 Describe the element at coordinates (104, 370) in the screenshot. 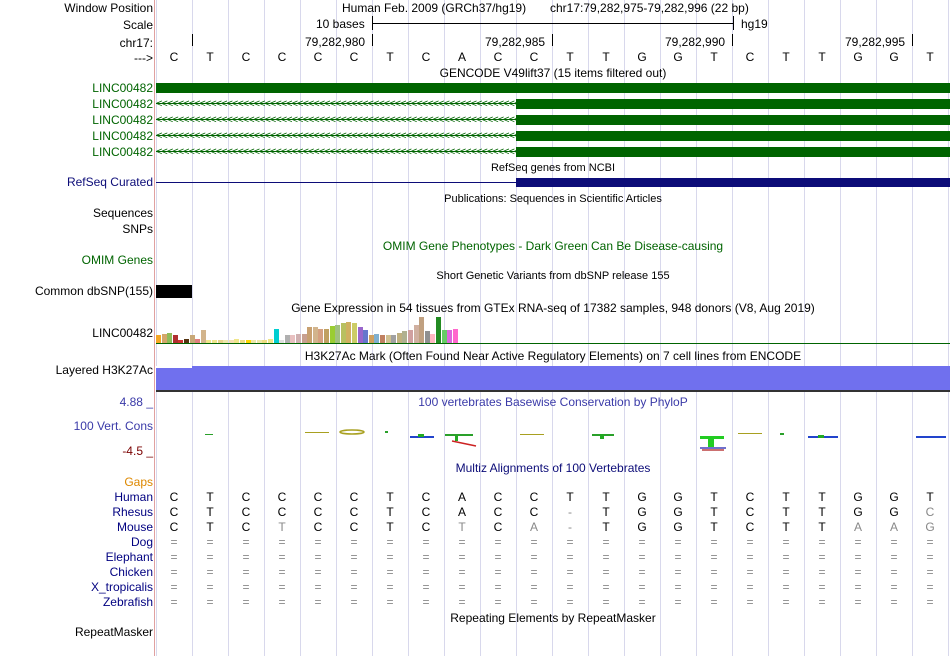

I see `h3k27ac-label: Layered H3K27Ac` at that location.